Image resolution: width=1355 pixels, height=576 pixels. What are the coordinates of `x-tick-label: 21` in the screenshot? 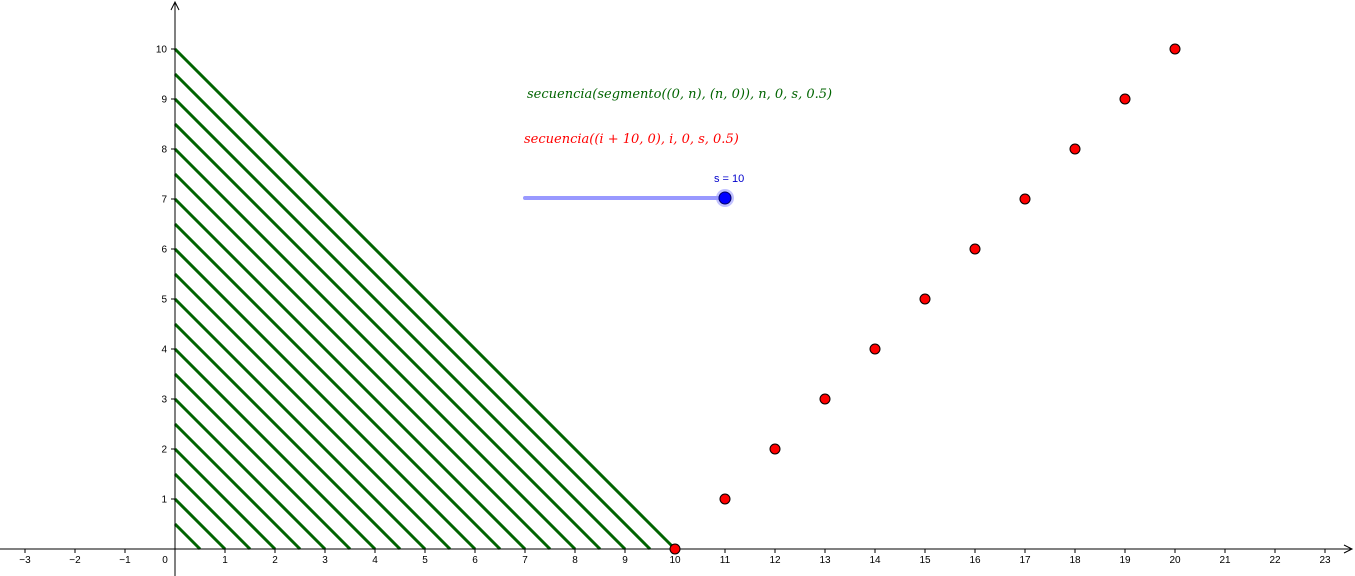 It's located at (1225, 560).